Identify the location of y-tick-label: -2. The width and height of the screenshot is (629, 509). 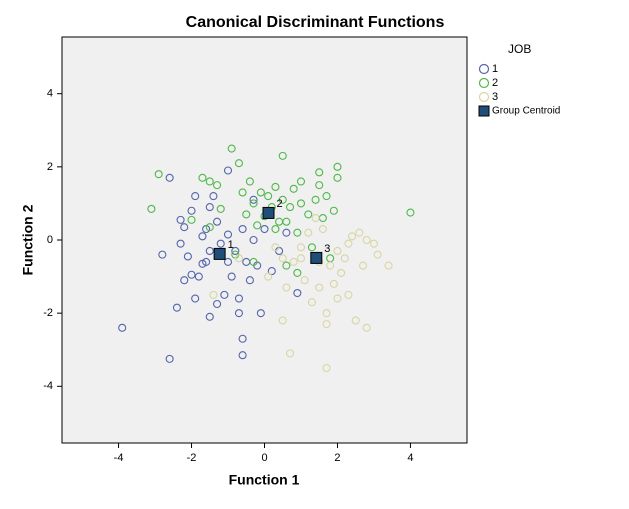
(48, 313).